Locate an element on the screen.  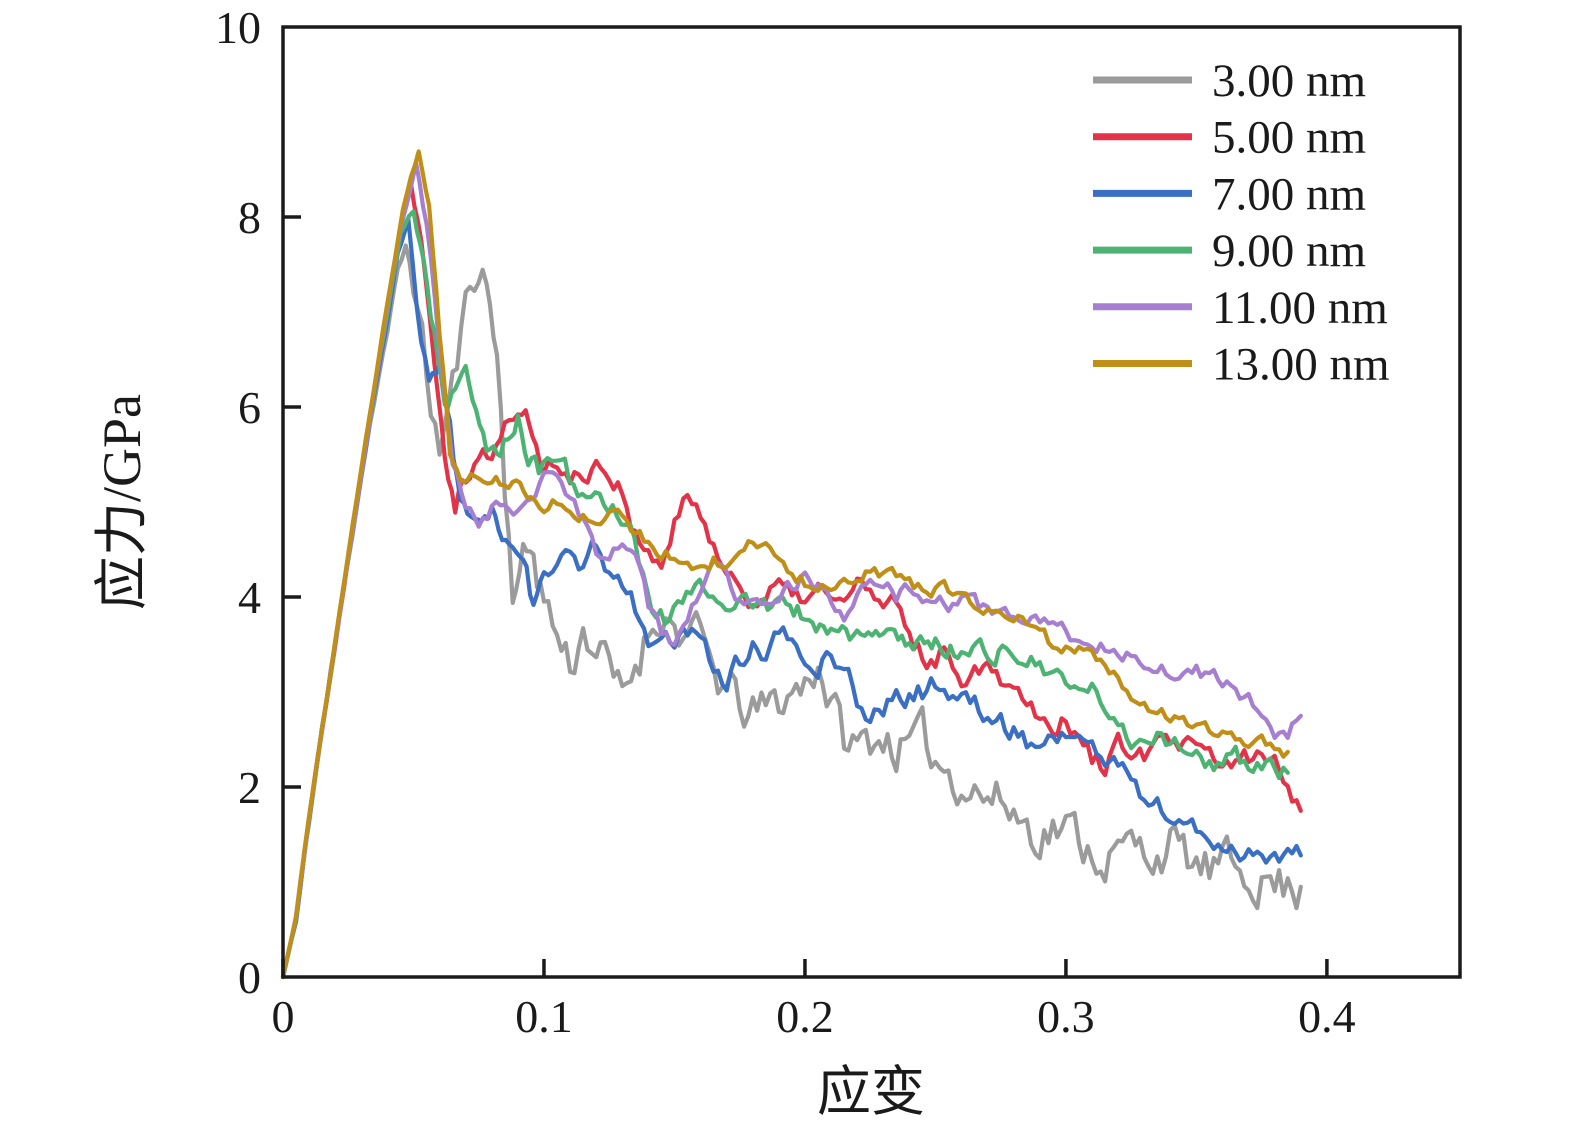
legend-entry: 9.00 nm is located at coordinates (1229, 251).